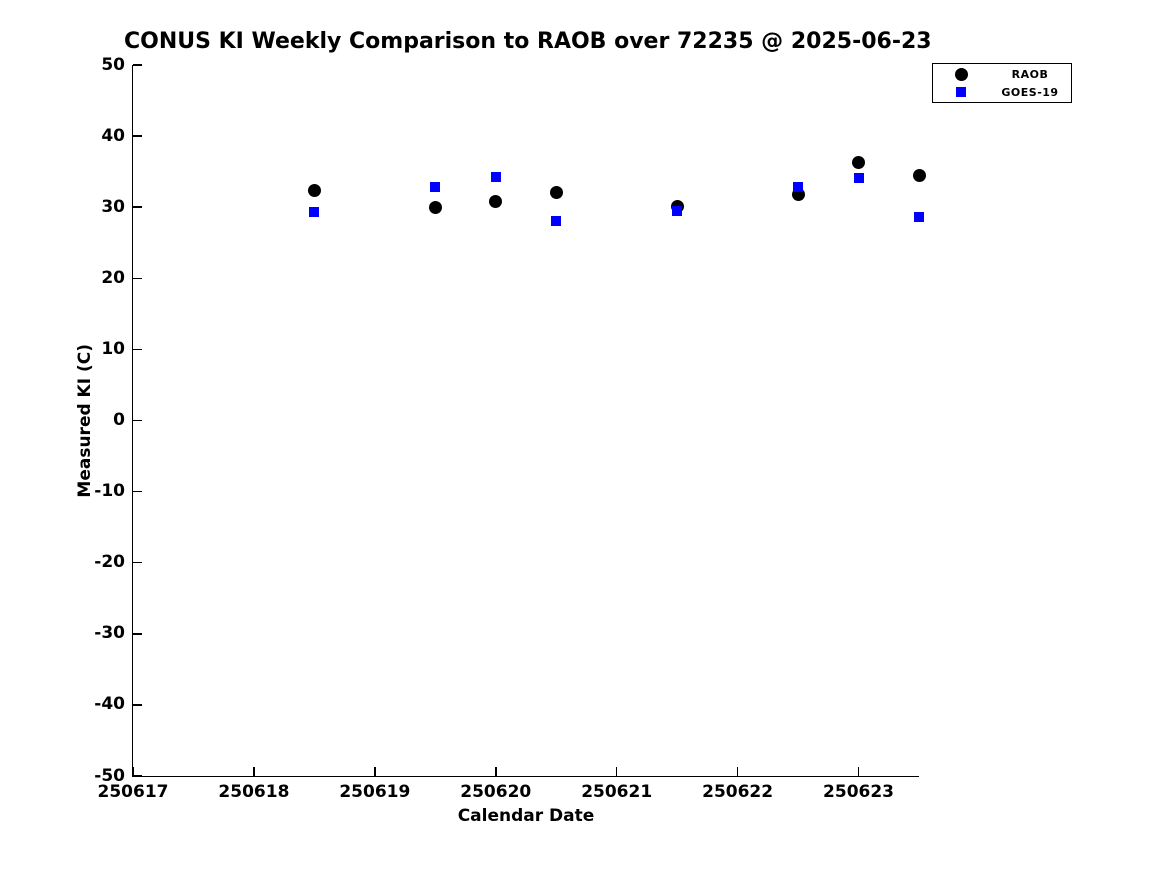 This screenshot has width=1167, height=875. What do you see at coordinates (109, 491) in the screenshot?
I see `y-tick-label: -10` at bounding box center [109, 491].